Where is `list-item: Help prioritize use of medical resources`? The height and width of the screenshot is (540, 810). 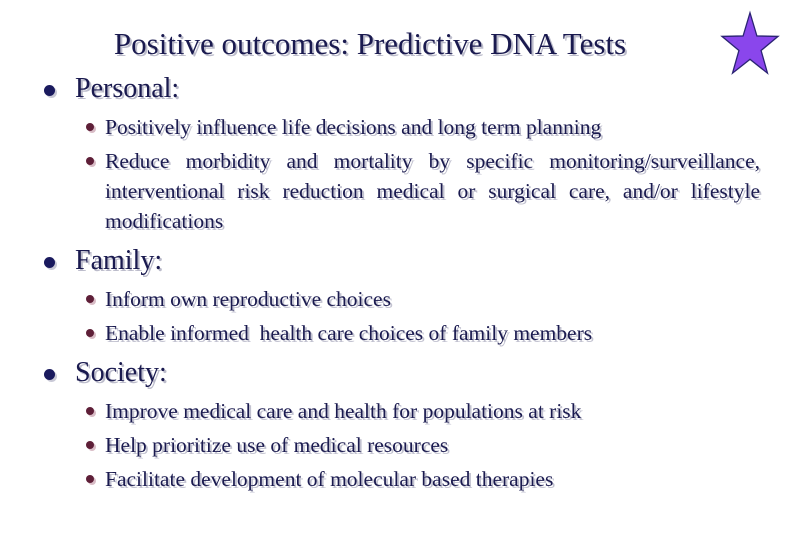
list-item: Help prioritize use of medical resources is located at coordinates (405, 445).